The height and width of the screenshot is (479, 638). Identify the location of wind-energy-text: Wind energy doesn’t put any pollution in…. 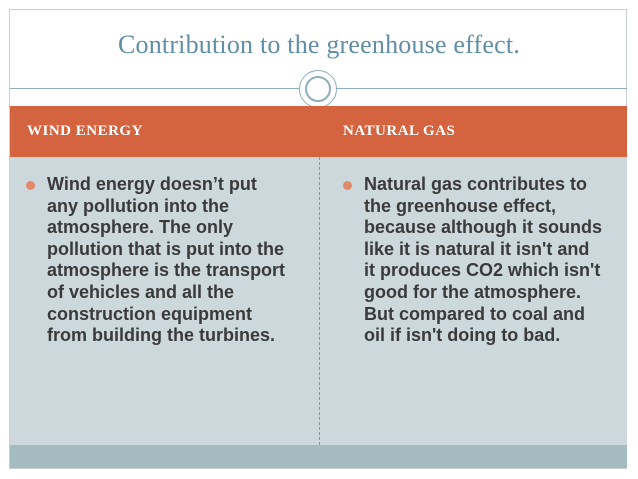
(166, 260).